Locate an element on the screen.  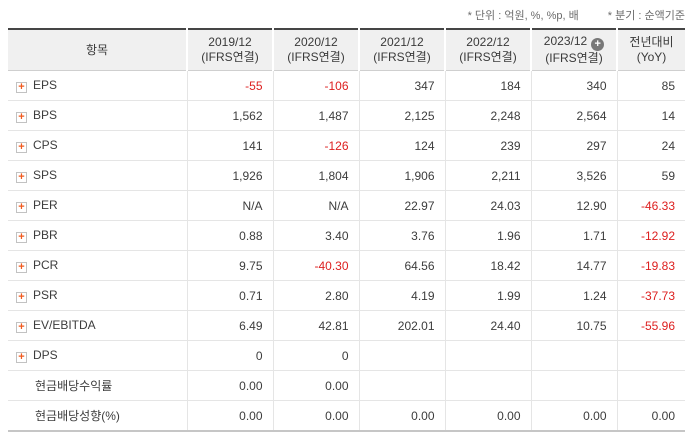
row-label-EPS: + EPS is located at coordinates (97, 85).